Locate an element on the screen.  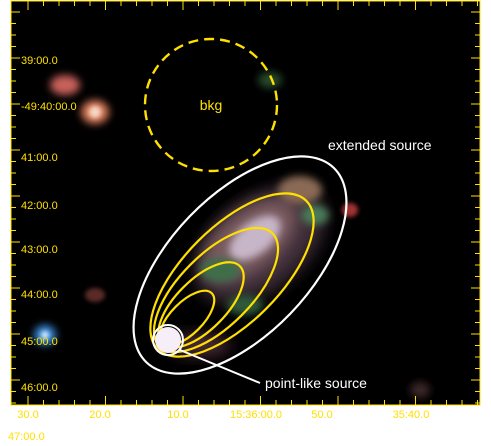
ra-tick-label: 30.0 is located at coordinates (27, 415).